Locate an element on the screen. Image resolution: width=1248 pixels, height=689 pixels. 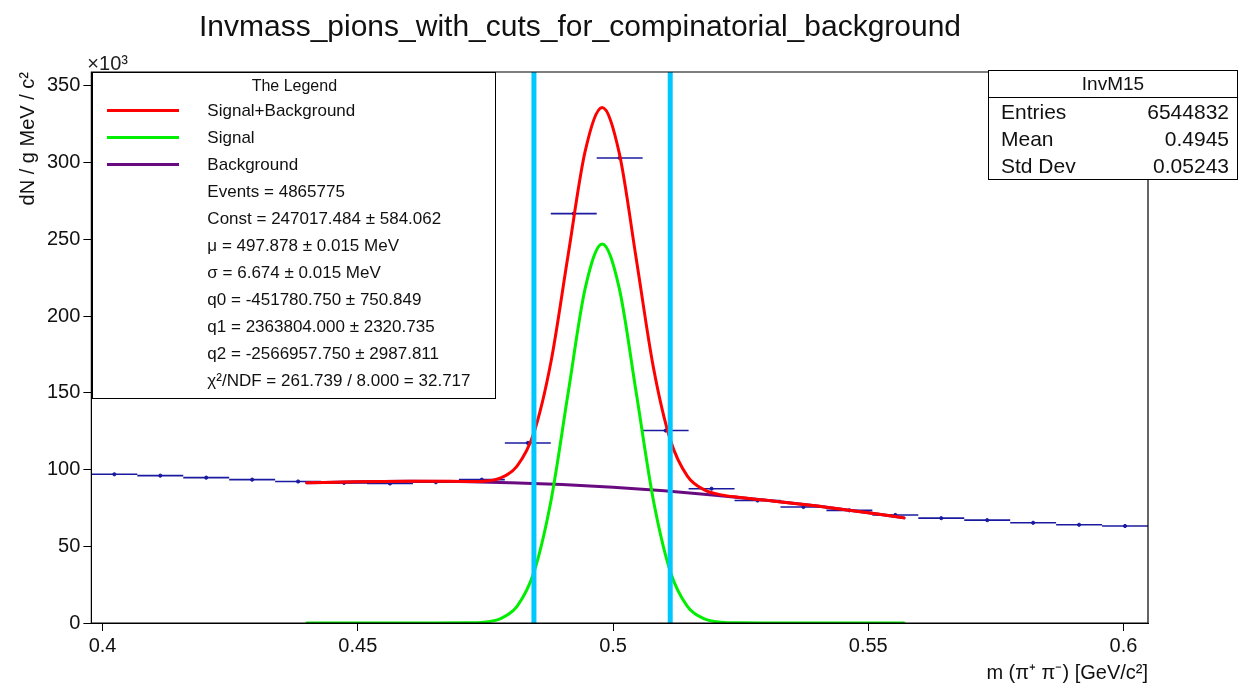
annotation: q0 = -451780.750 ± 750.849 is located at coordinates (314, 300).